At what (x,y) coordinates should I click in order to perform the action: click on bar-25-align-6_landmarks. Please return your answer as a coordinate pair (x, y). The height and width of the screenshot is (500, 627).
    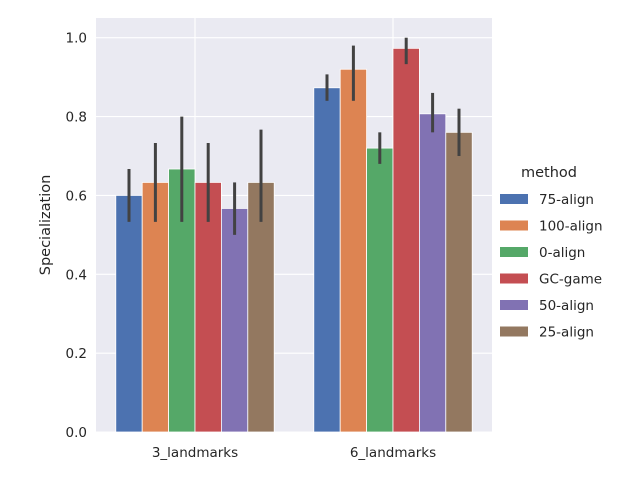
    Looking at the image, I should click on (459, 282).